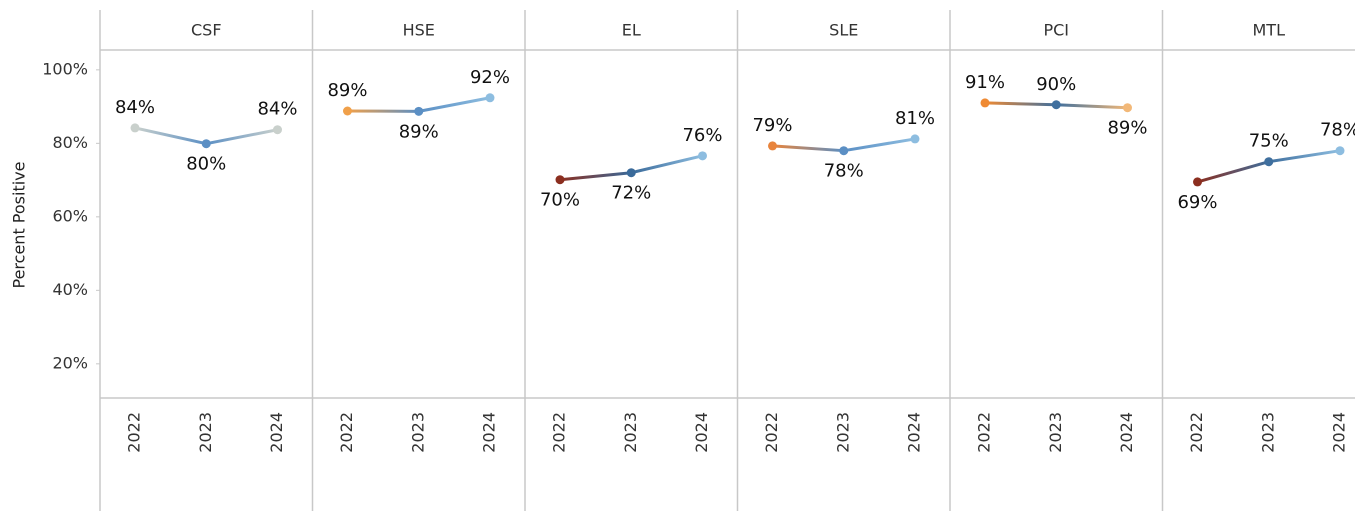 Image resolution: width=1355 pixels, height=511 pixels. What do you see at coordinates (70, 142) in the screenshot?
I see `y-tick-label: 80%` at bounding box center [70, 142].